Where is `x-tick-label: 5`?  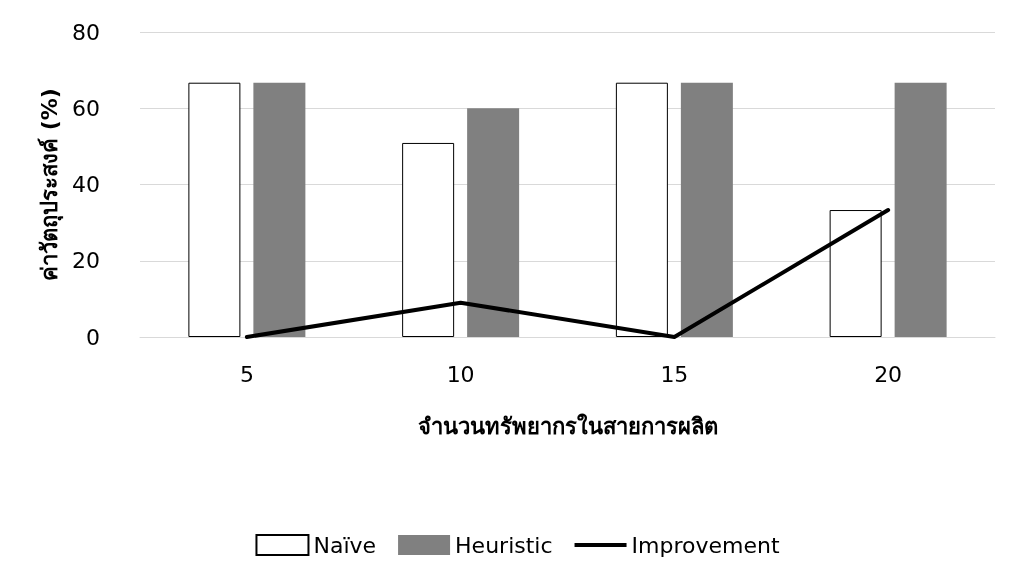 x-tick-label: 5 is located at coordinates (246, 374).